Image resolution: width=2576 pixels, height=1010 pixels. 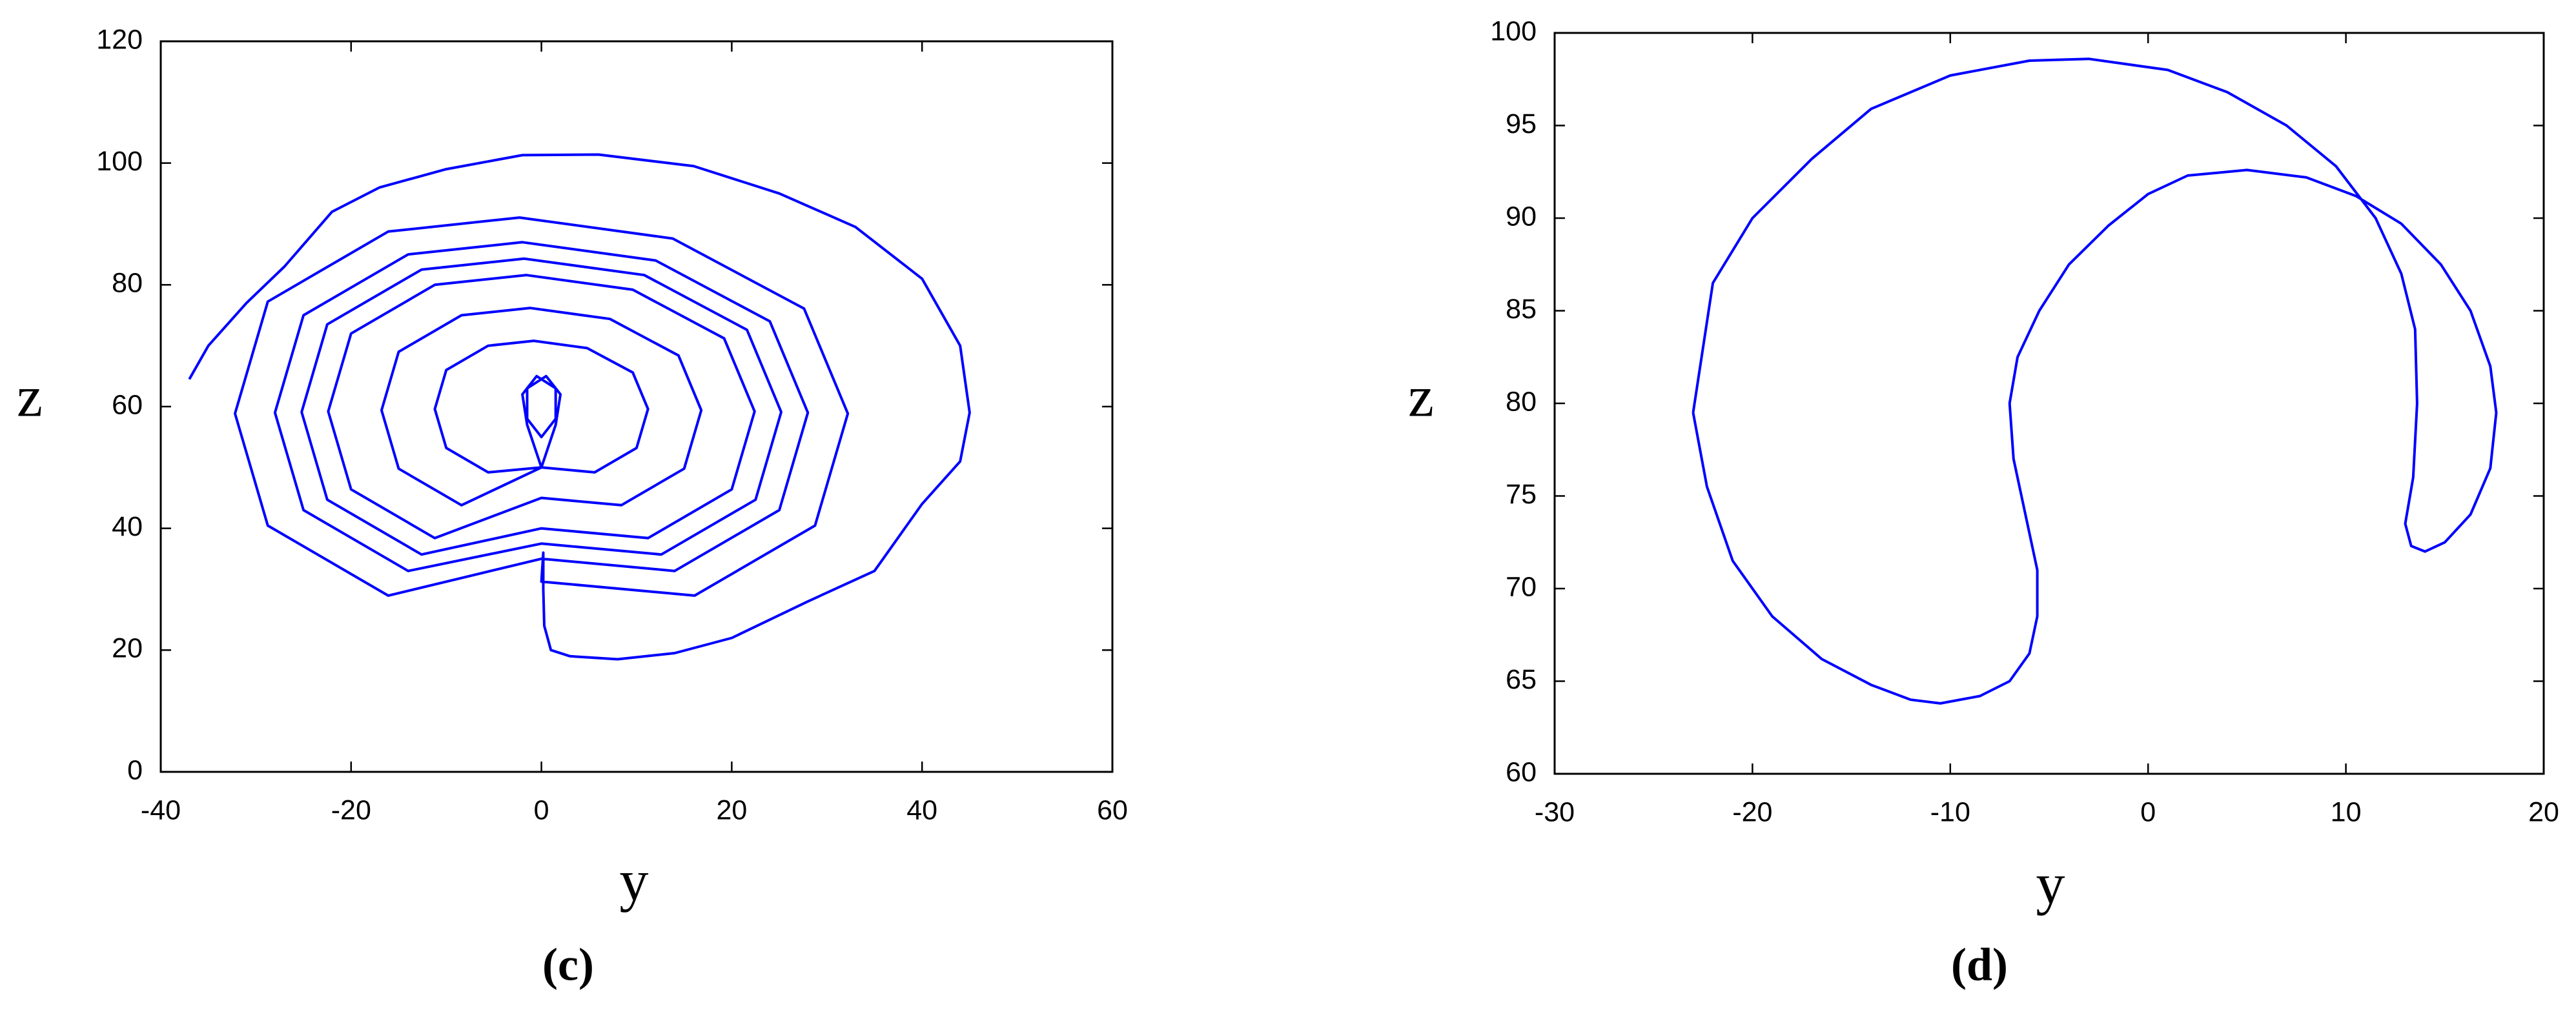 What do you see at coordinates (120, 39) in the screenshot?
I see `y-tick-label: 120` at bounding box center [120, 39].